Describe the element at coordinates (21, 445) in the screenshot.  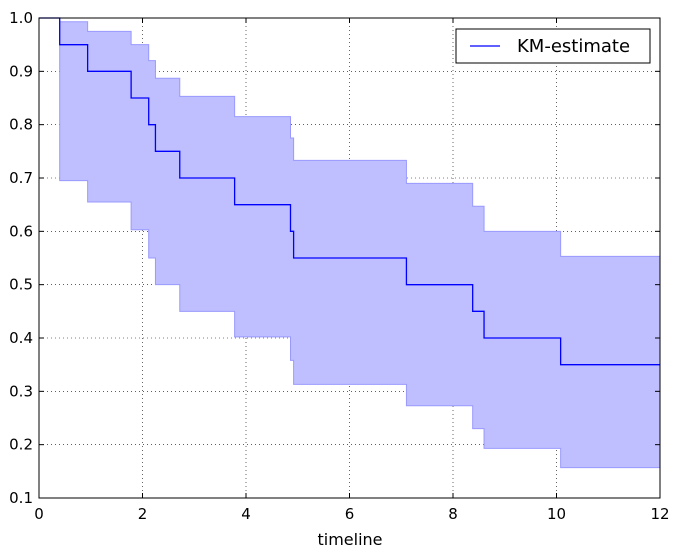
I see `y-tick-label: 0.2` at that location.